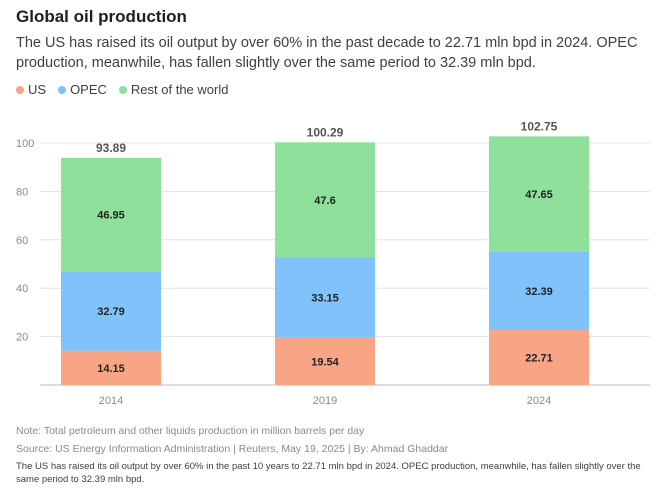  I want to click on data-label: 22.71, so click(539, 359).